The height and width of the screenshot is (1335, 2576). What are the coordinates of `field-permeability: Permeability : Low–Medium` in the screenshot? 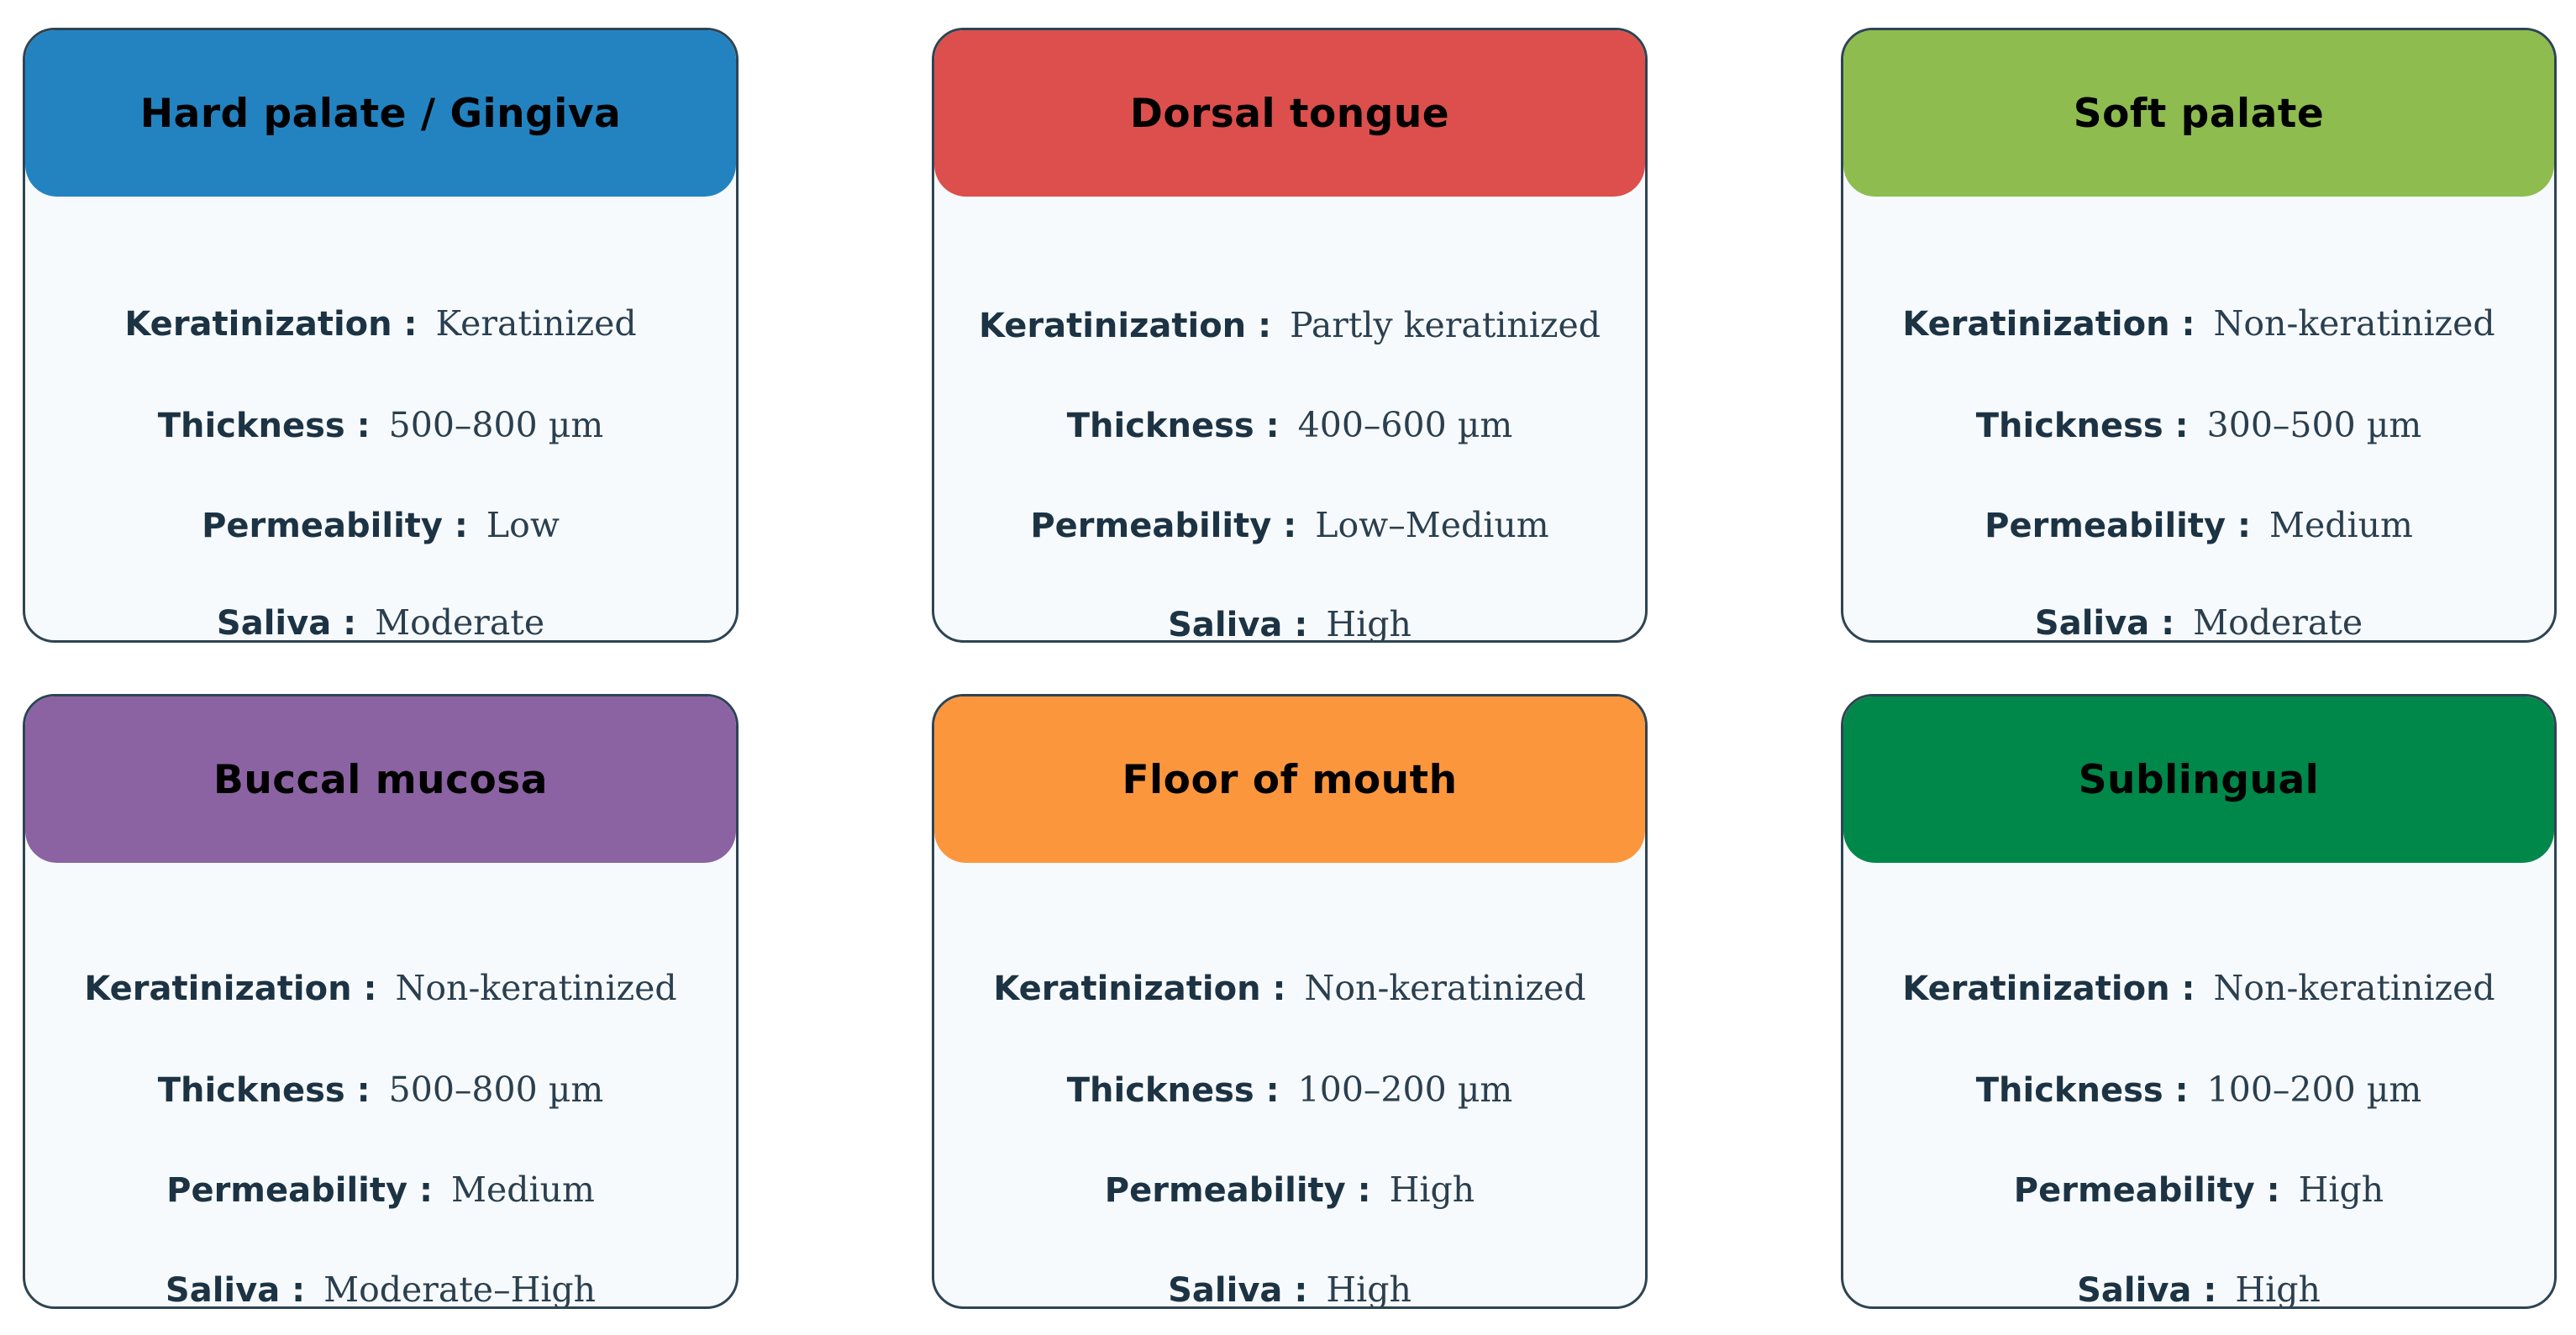 It's located at (1289, 525).